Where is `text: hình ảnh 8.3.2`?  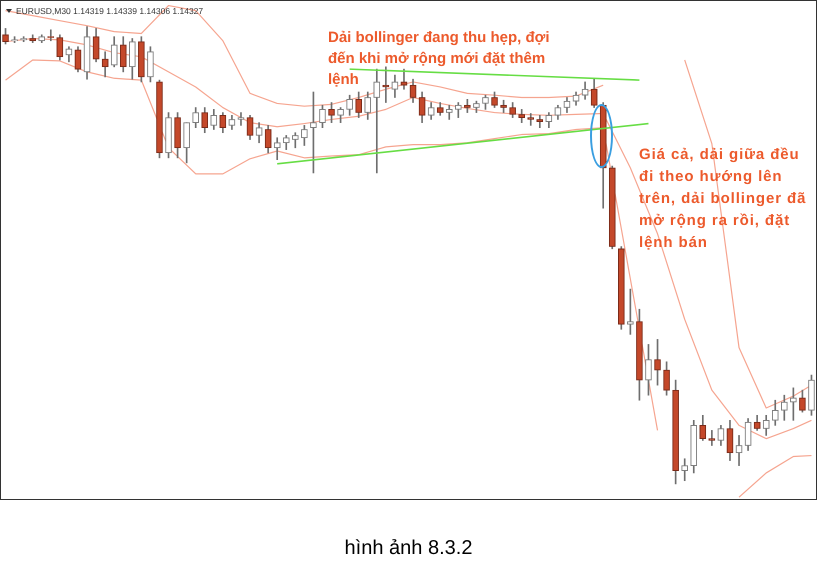
text: hình ảnh 8.3.2 is located at coordinates (408, 548).